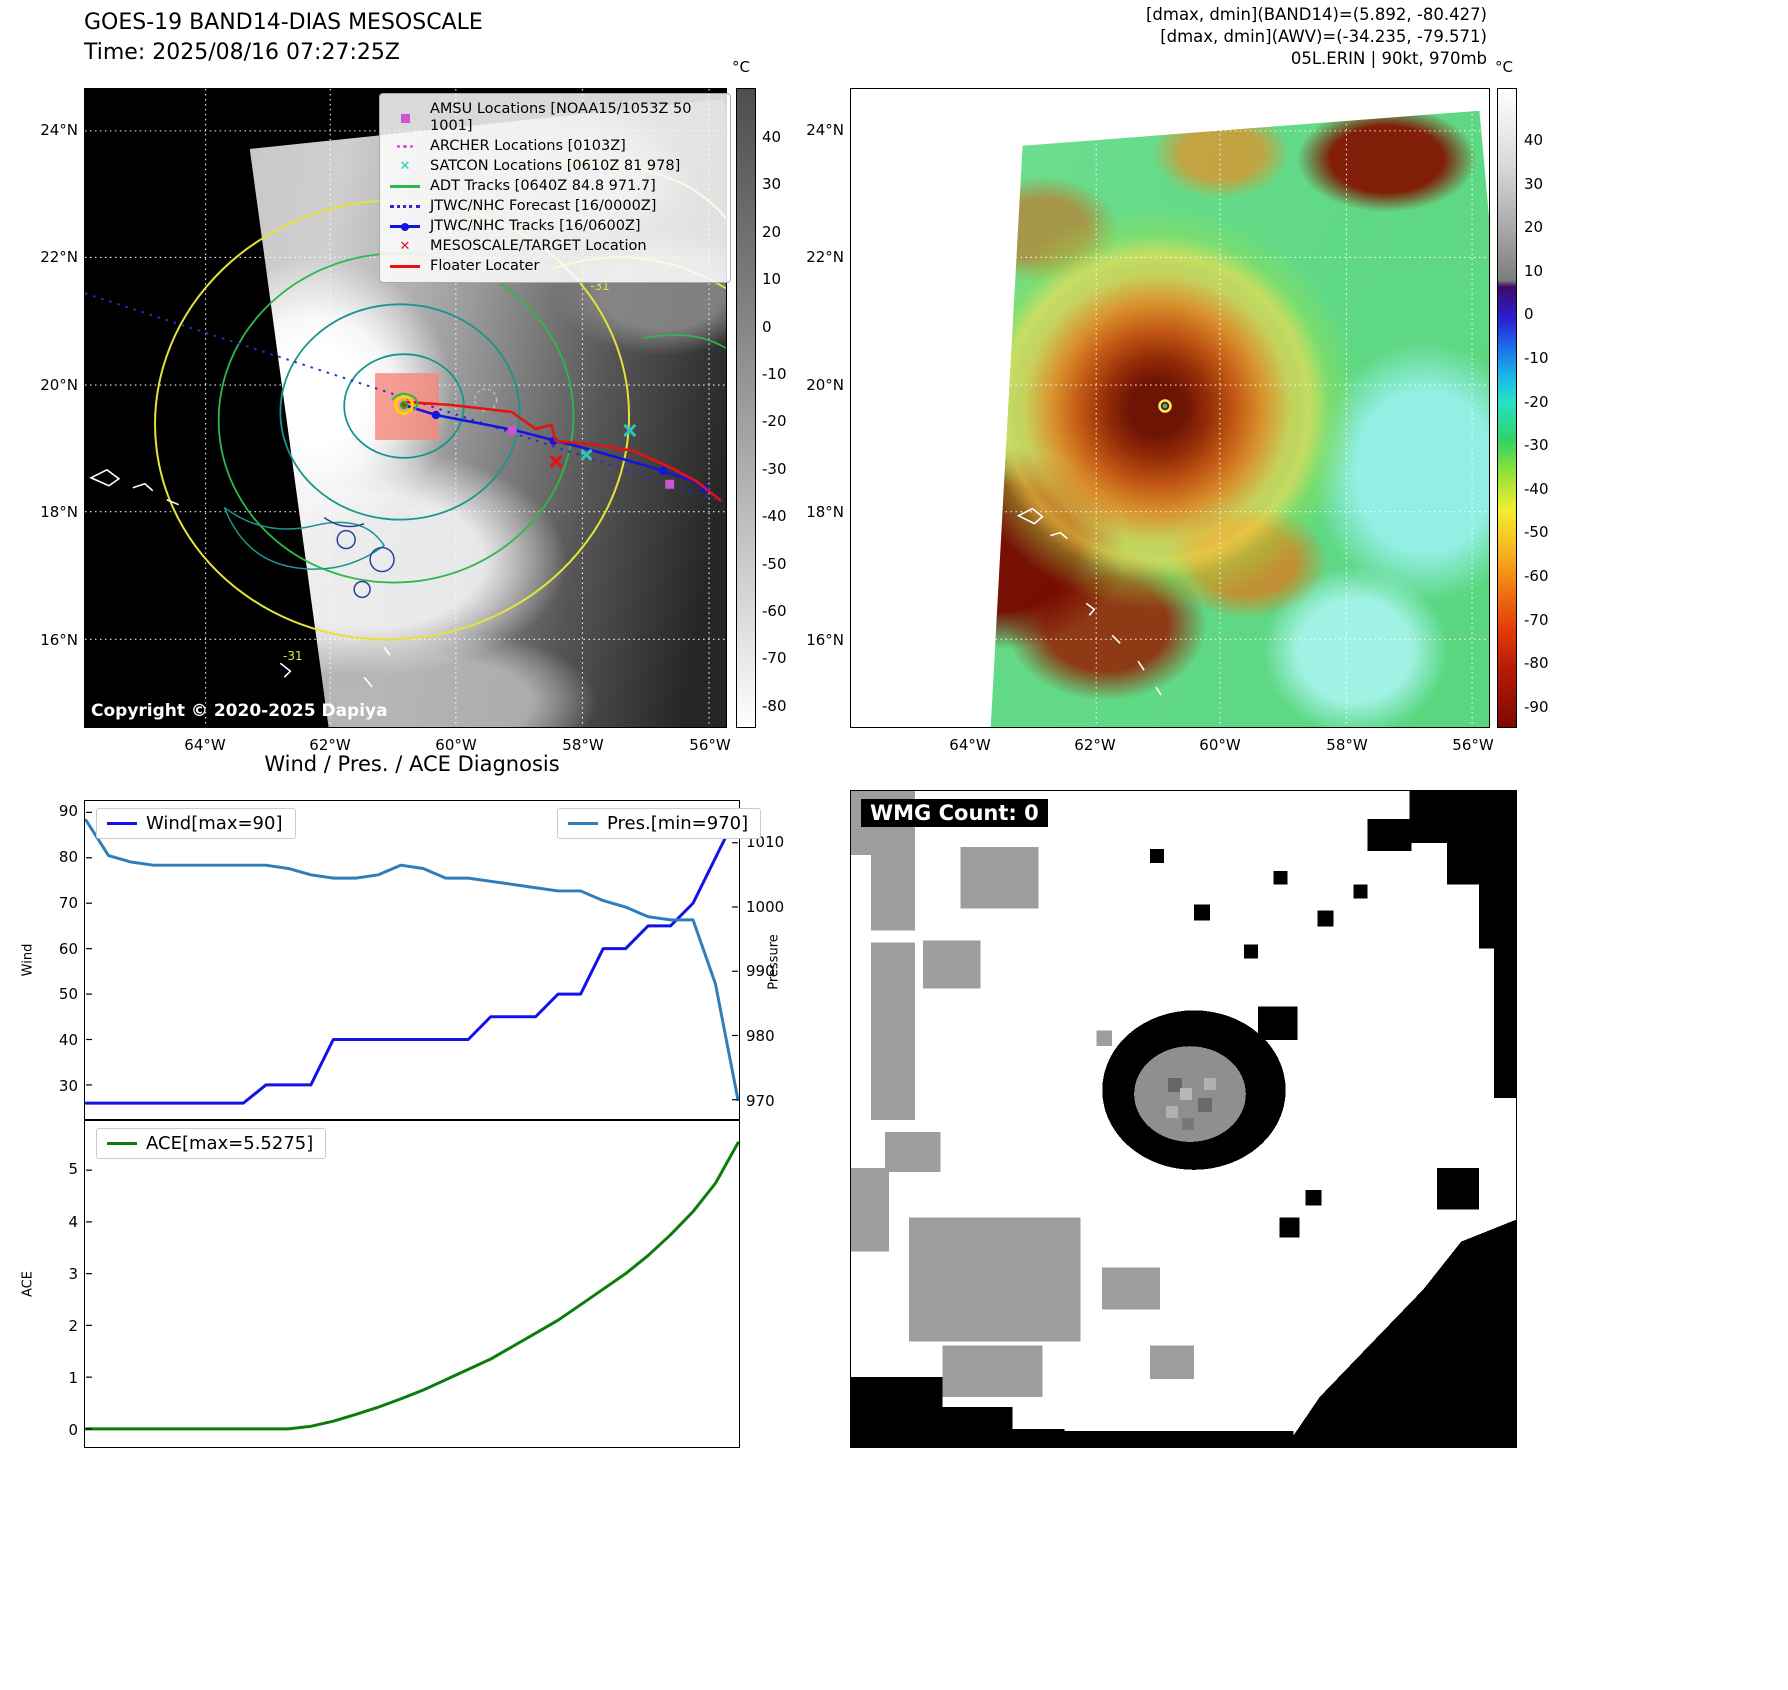 This screenshot has height=1690, width=1788. What do you see at coordinates (1536, 576) in the screenshot?
I see `colorbar-tick-label: -60` at bounding box center [1536, 576].